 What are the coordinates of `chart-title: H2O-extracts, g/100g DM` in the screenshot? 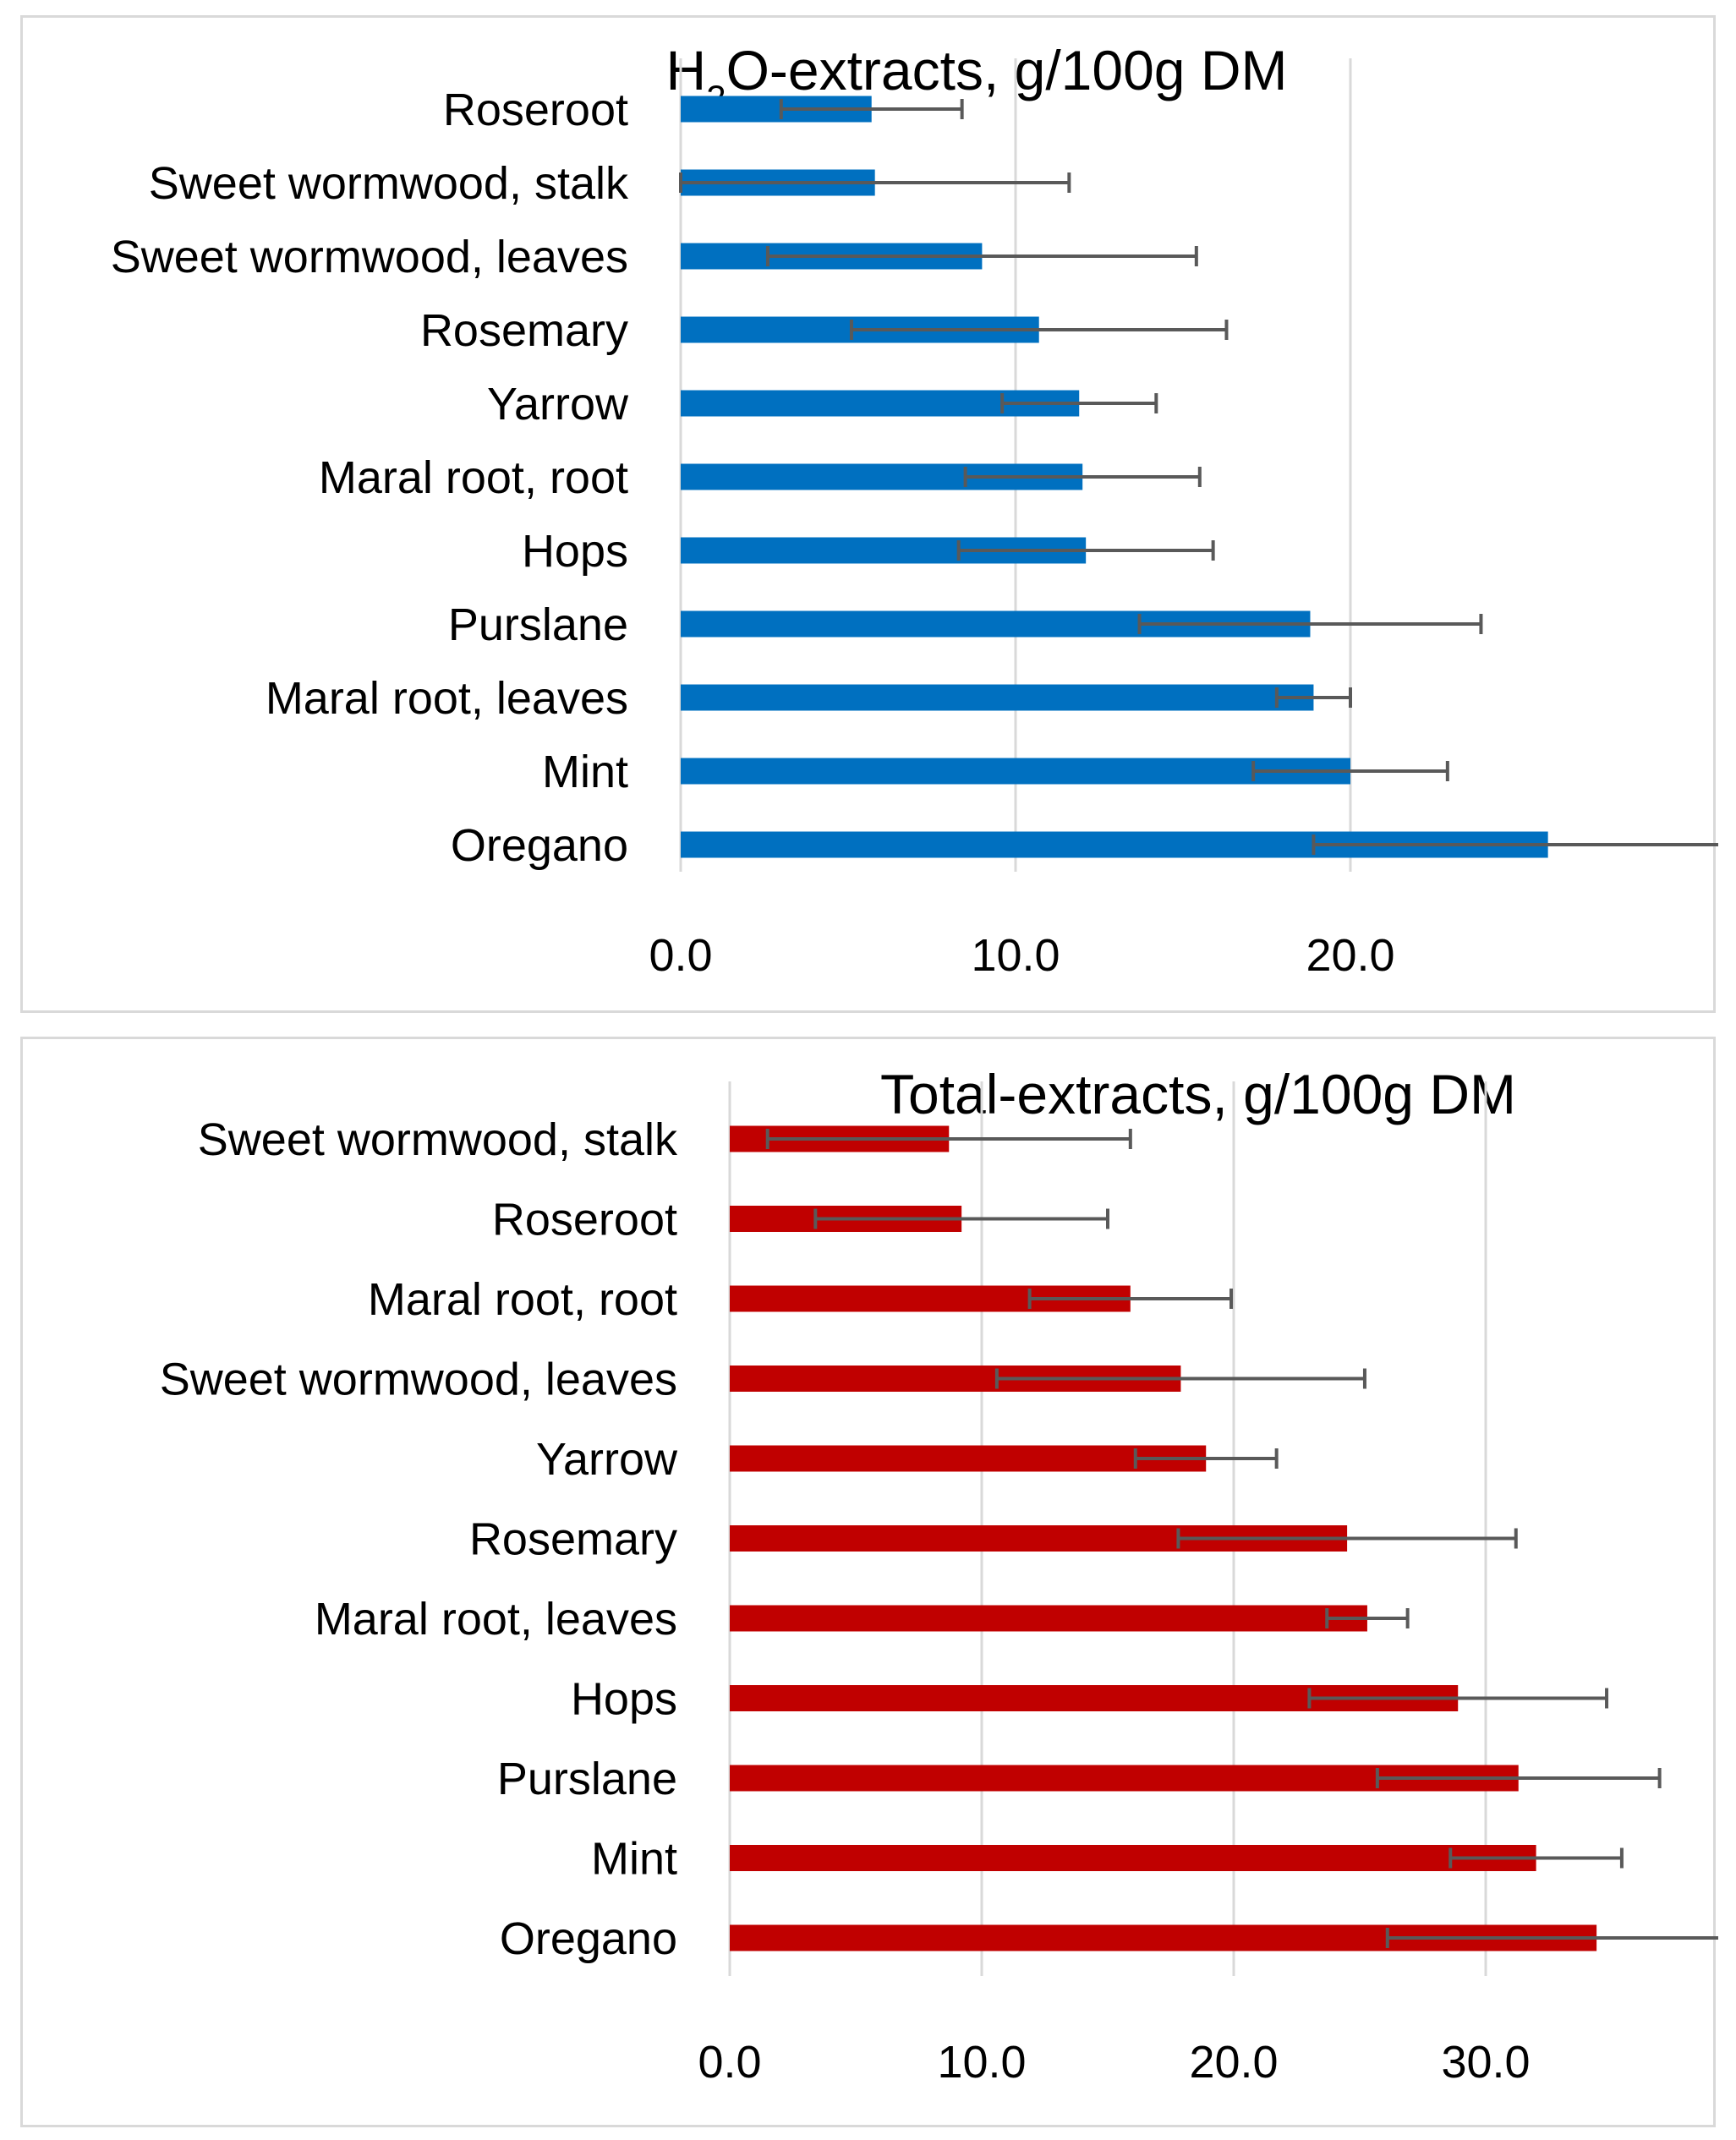 It's located at (977, 78).